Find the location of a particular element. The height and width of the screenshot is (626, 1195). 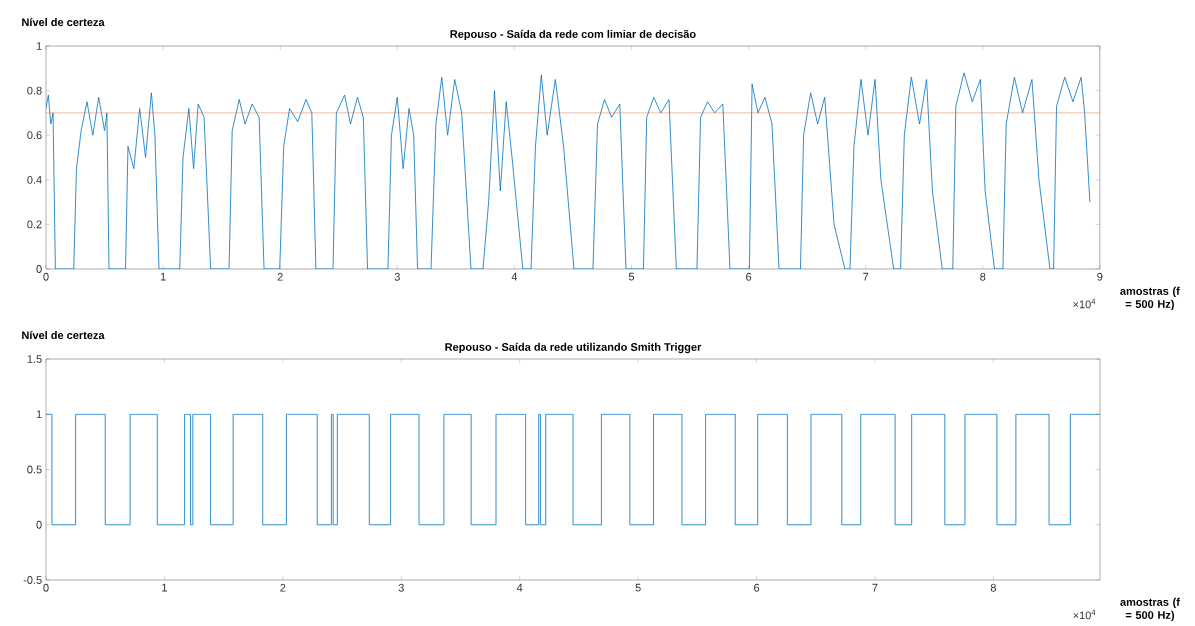

y-tick-label: 1.5 is located at coordinates (34, 359).